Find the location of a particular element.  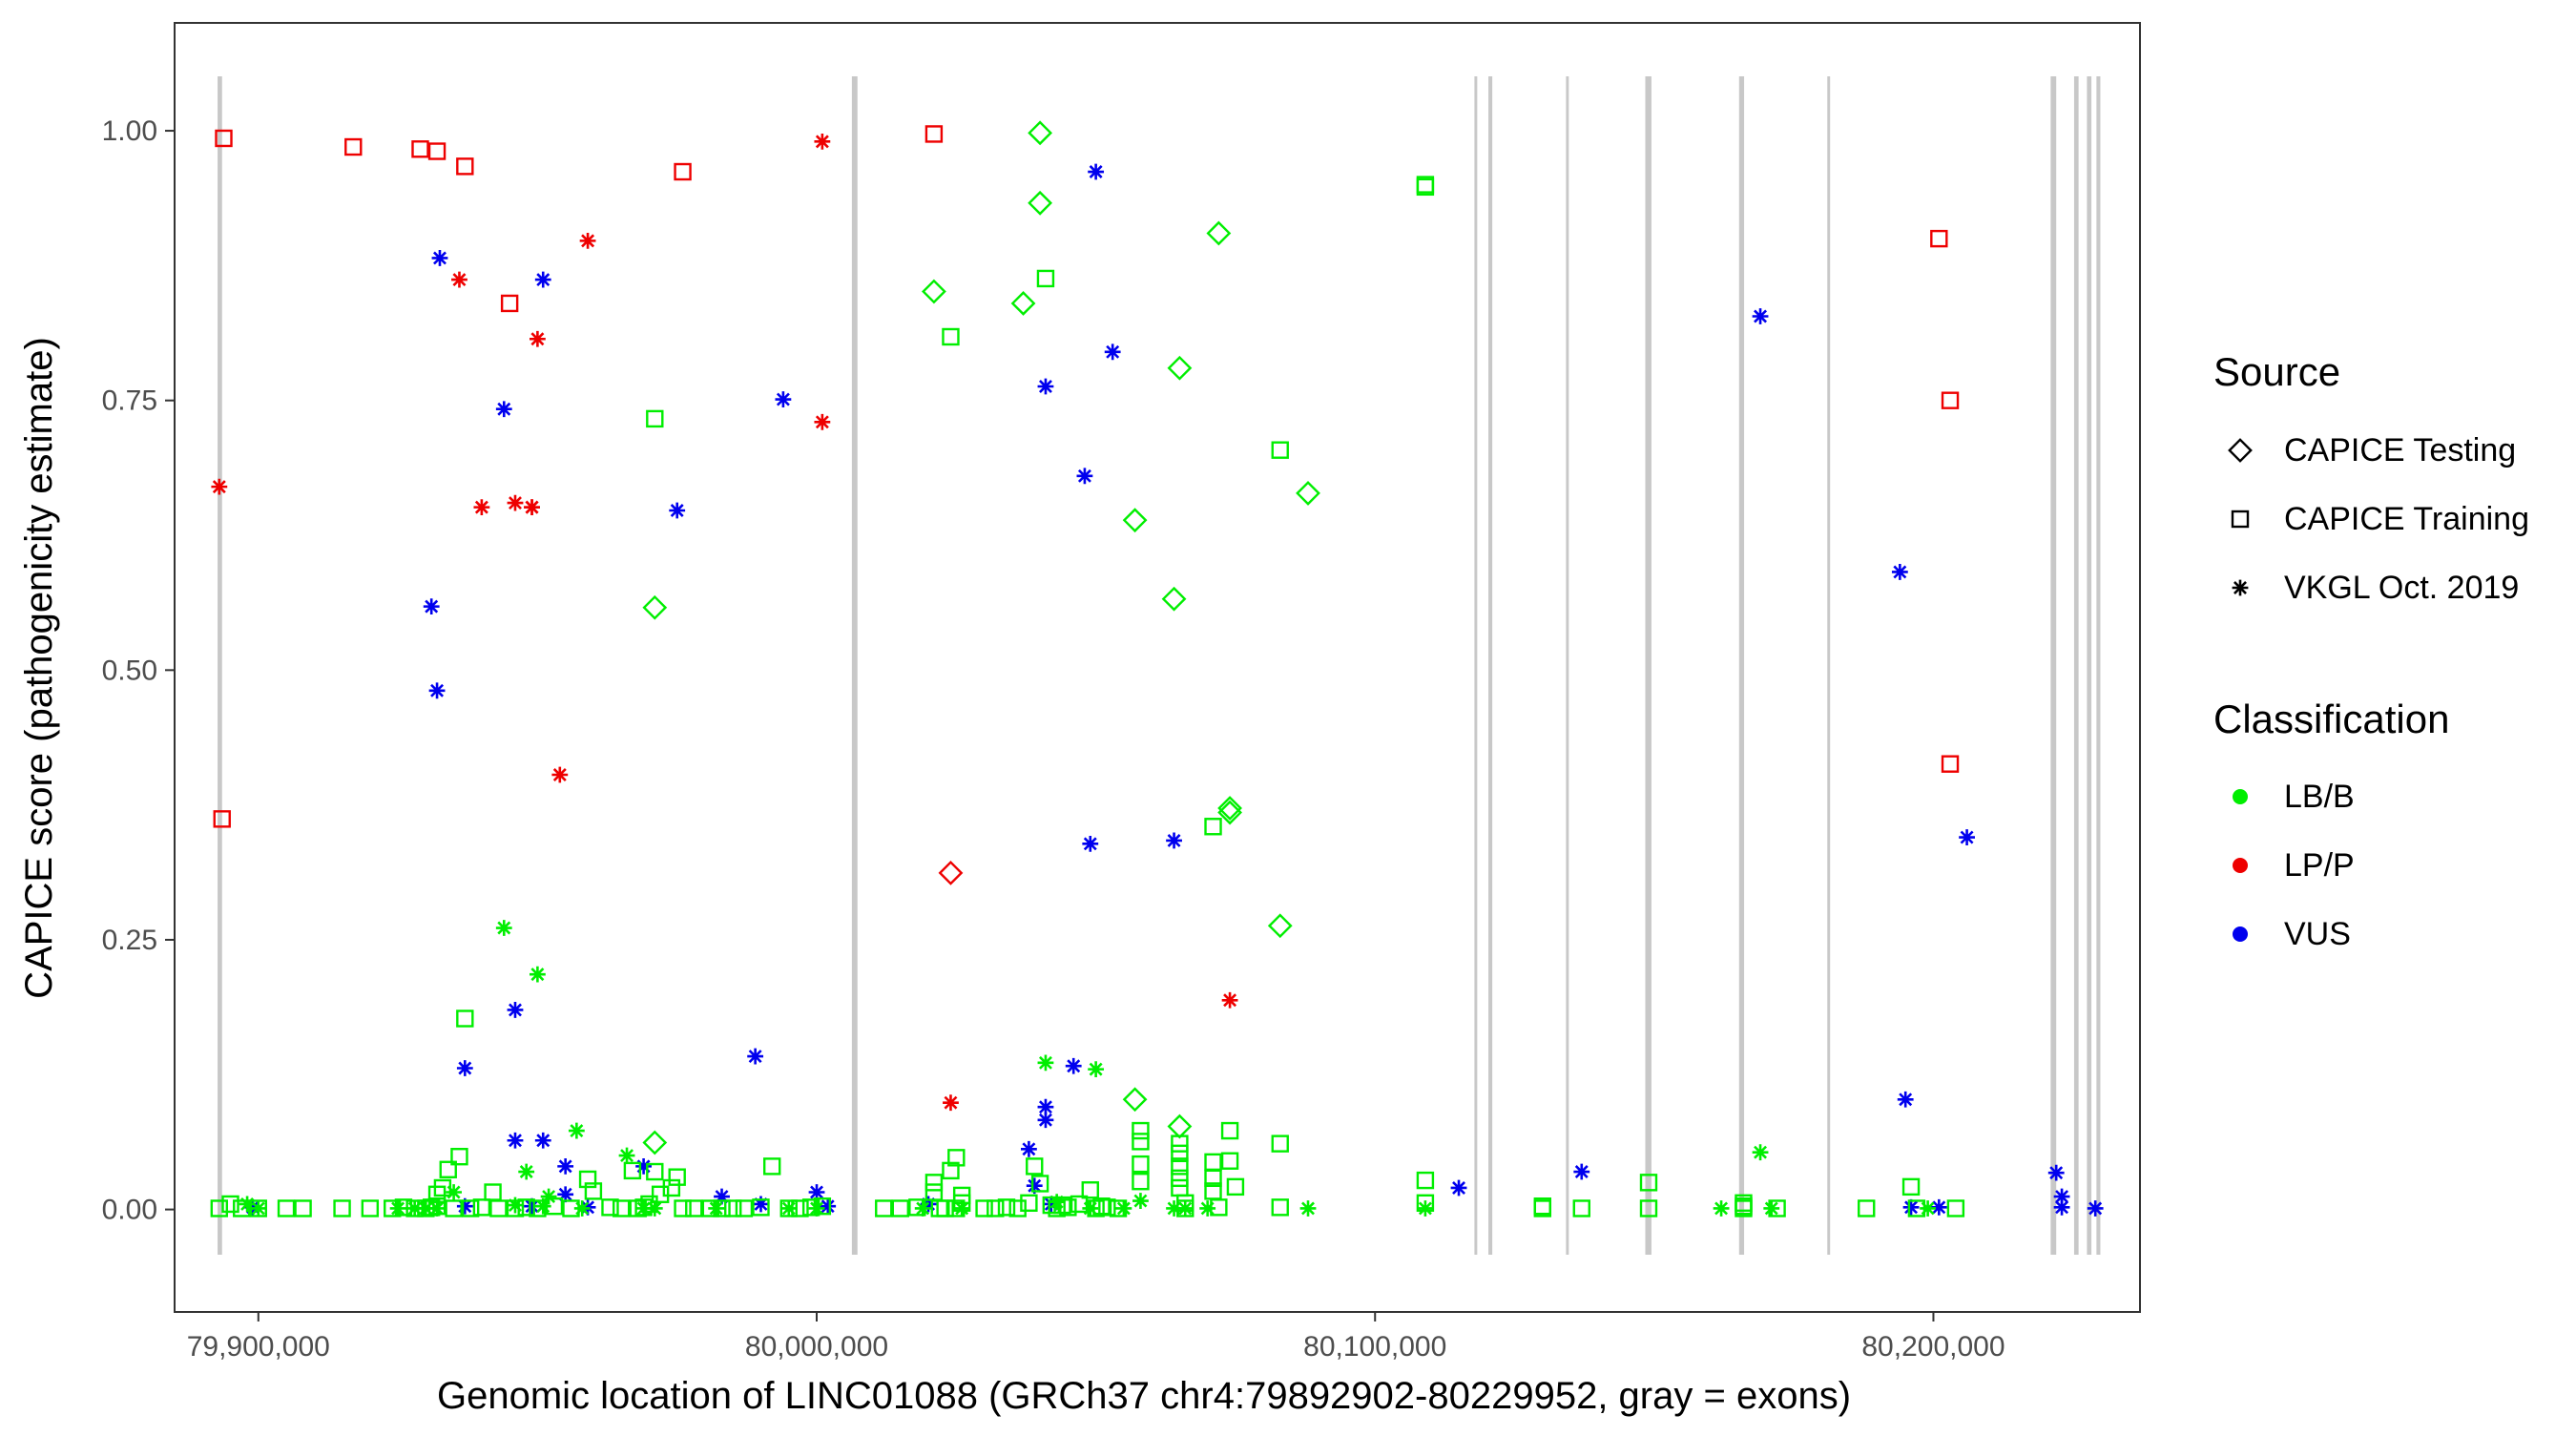

legend-class-items: LB/B LP/P VUS is located at coordinates (2294, 865).